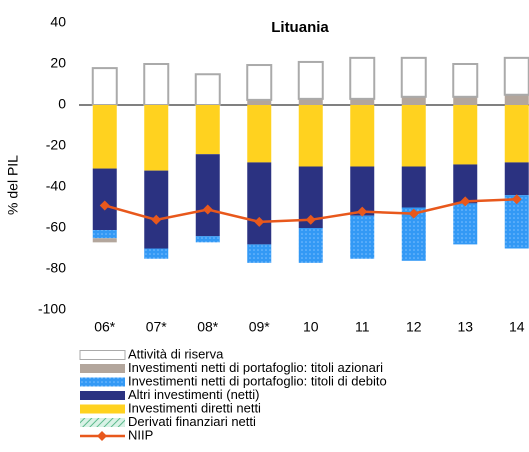 The height and width of the screenshot is (452, 529). I want to click on x-tick-label: 13, so click(465, 327).